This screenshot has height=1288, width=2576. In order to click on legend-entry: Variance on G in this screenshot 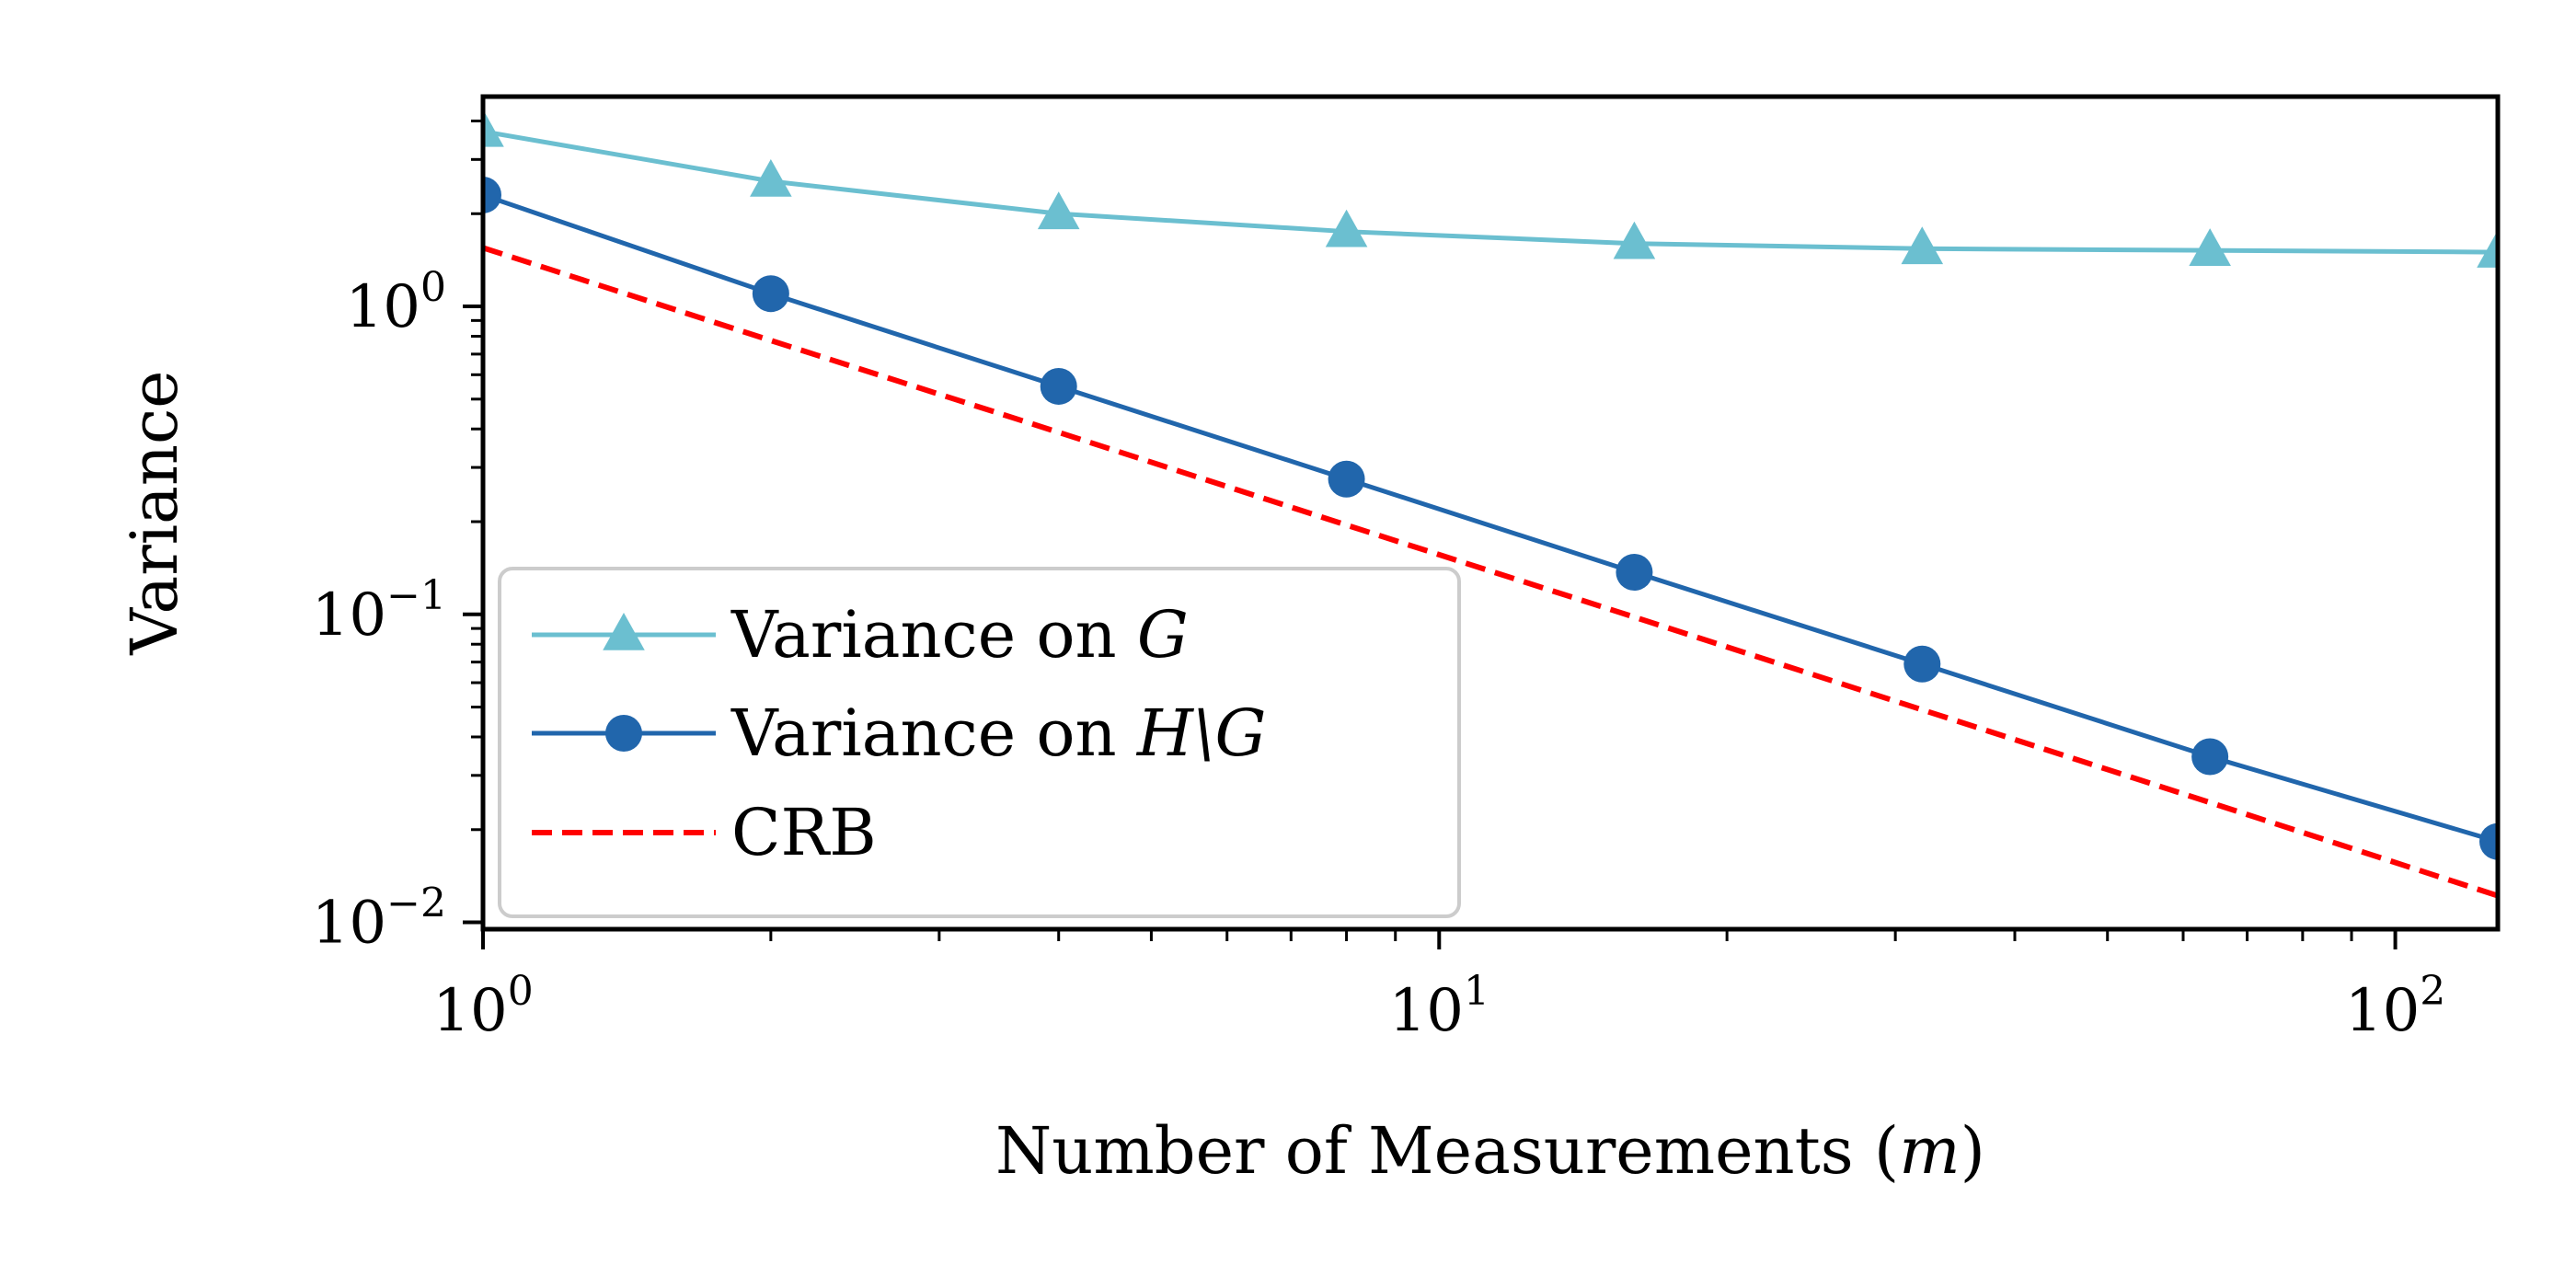, I will do `click(860, 635)`.